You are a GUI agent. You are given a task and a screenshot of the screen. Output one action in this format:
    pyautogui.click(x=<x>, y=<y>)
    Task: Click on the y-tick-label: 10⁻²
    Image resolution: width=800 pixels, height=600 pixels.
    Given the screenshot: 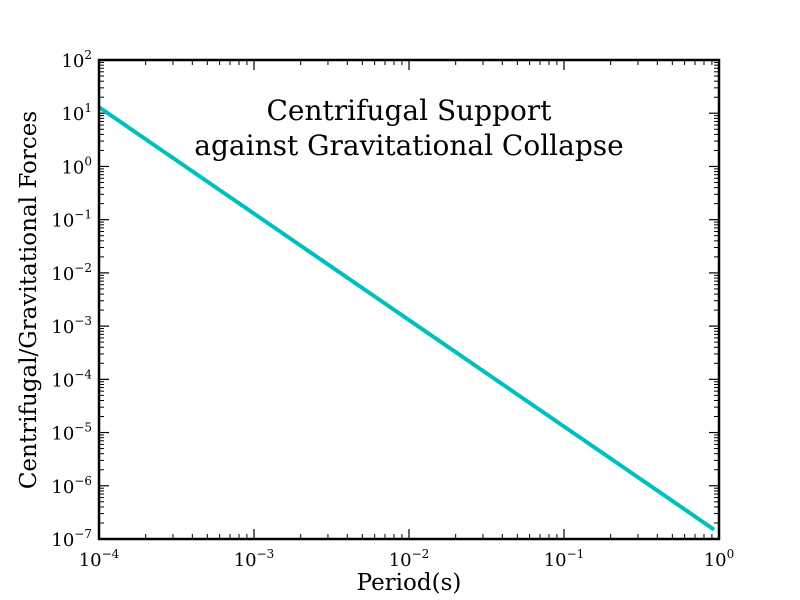 What is the action you would take?
    pyautogui.click(x=71, y=273)
    